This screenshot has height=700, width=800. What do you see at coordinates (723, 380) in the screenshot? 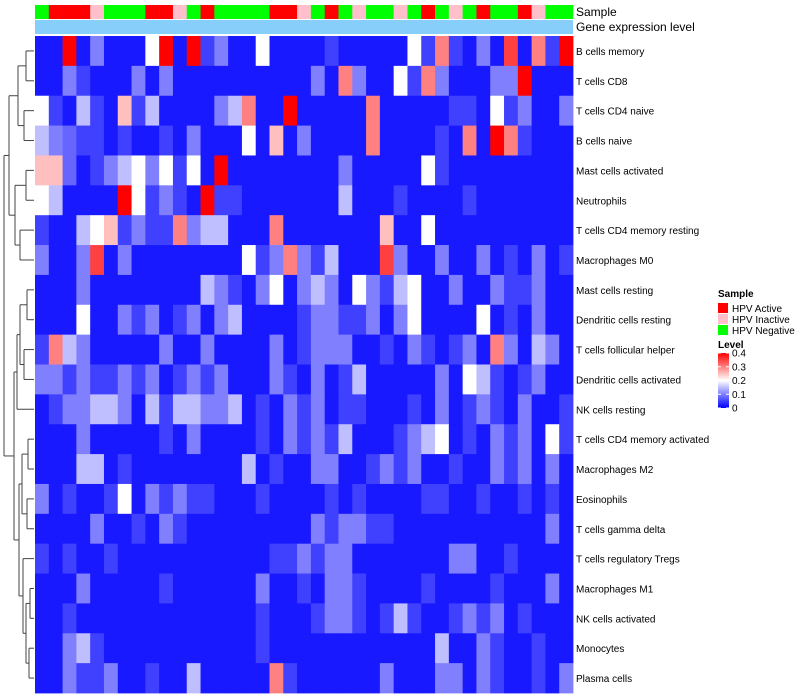
I see `legend-level-gradient` at bounding box center [723, 380].